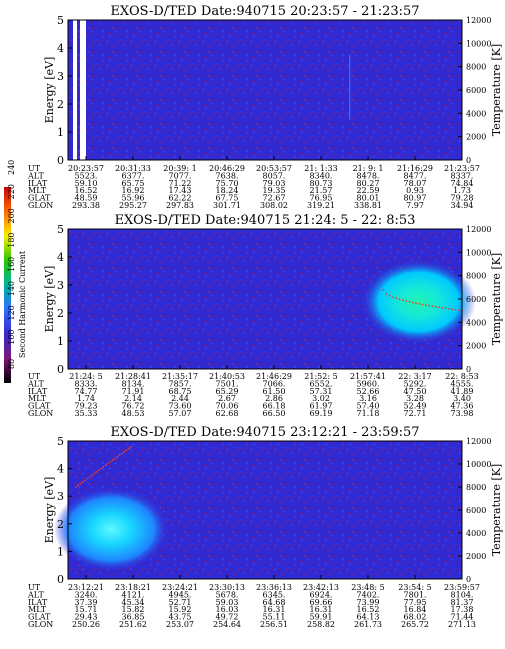 This screenshot has height=649, width=505. I want to click on table-cell: 23:42:13, so click(321, 587).